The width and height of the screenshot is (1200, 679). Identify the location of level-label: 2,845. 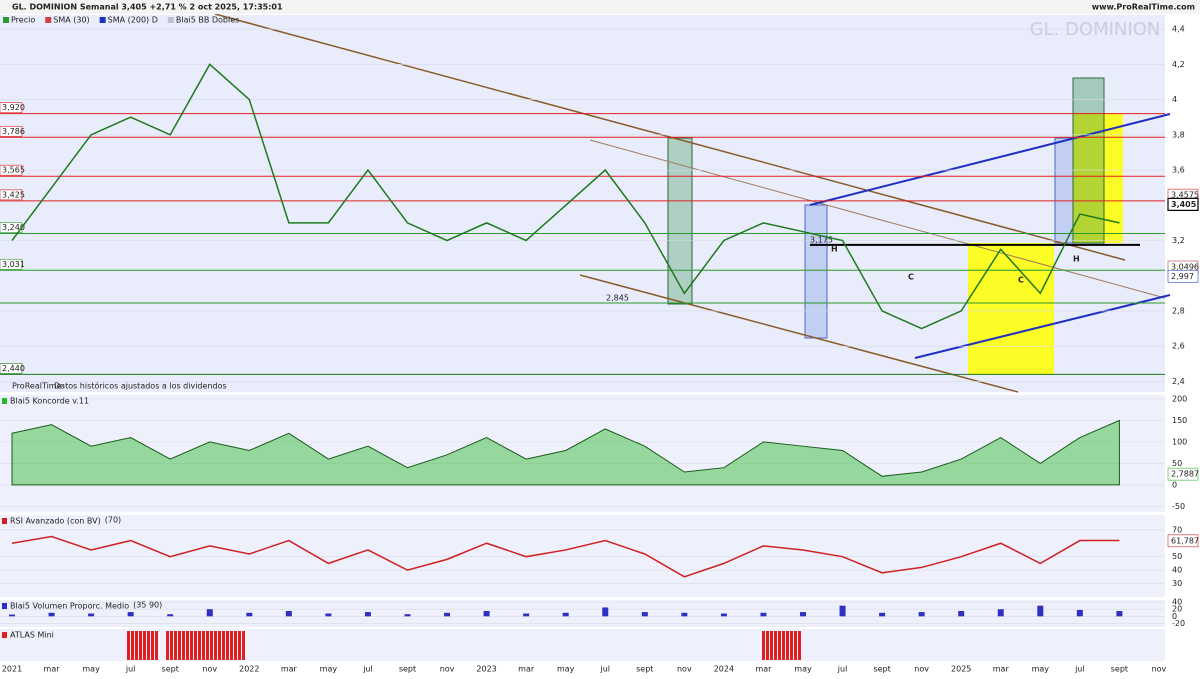
(617, 298).